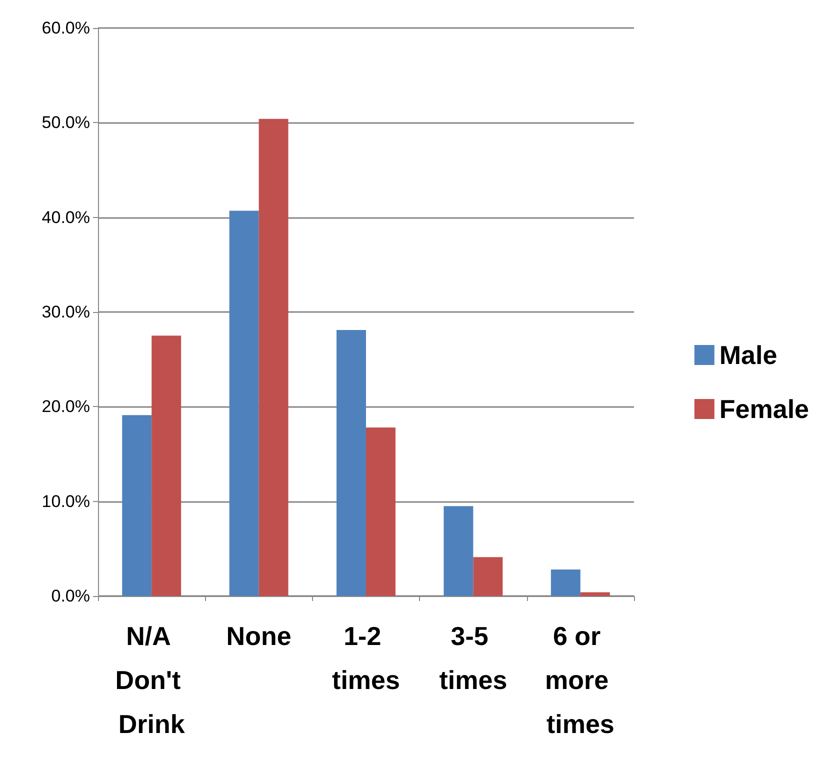  What do you see at coordinates (66, 501) in the screenshot?
I see `y-tick-label: 10.0%` at bounding box center [66, 501].